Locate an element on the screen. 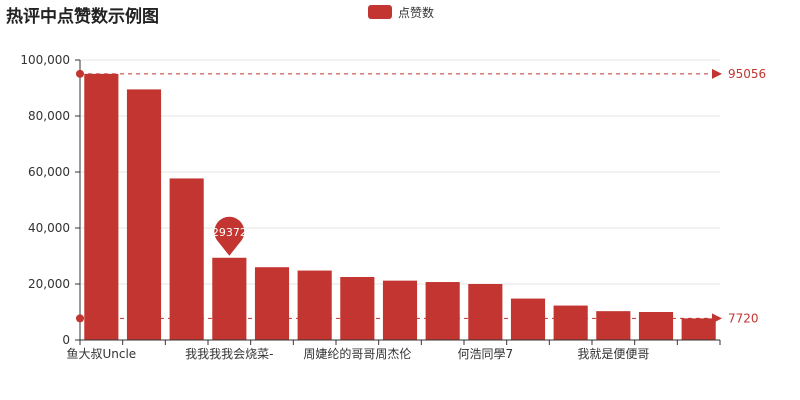 The image size is (800, 400). mark-point-pin is located at coordinates (229, 236).